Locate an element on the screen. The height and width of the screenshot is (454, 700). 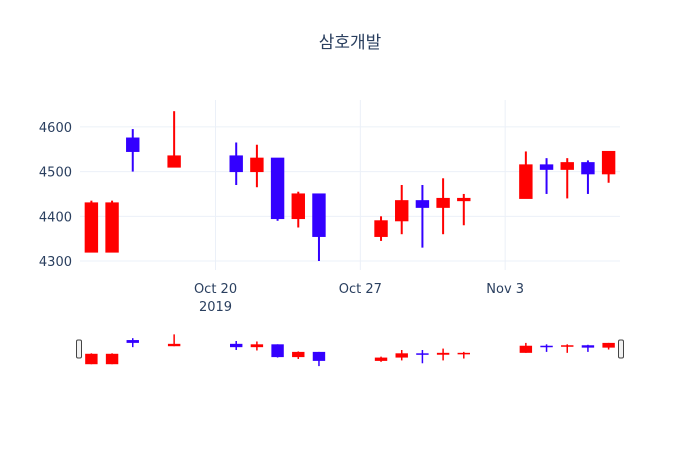
y-tick-label: 4600 is located at coordinates (55, 128).